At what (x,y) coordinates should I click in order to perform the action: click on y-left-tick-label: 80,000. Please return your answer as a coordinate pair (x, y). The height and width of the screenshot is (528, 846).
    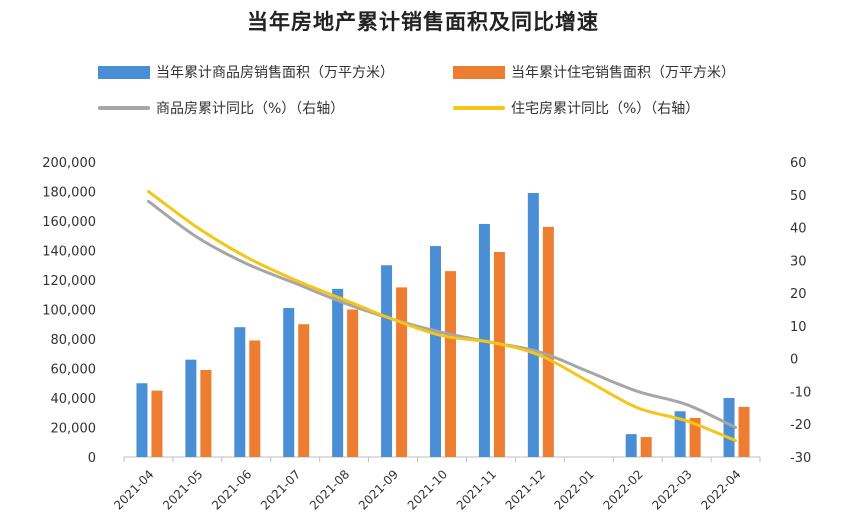
    Looking at the image, I should click on (74, 340).